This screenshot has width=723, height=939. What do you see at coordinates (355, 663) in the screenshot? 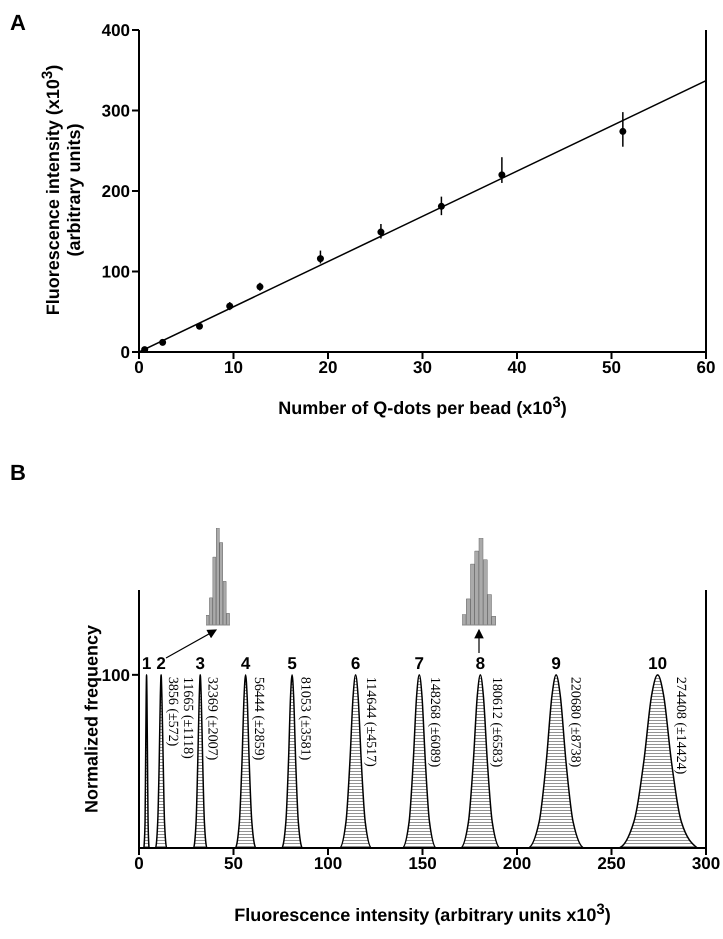
I see `annotation: 6` at bounding box center [355, 663].